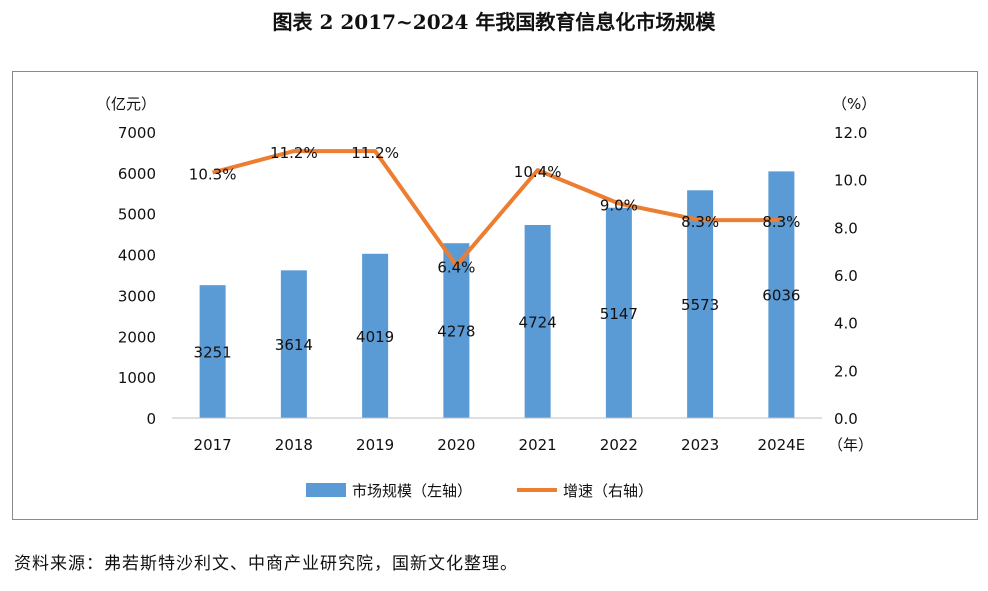  I want to click on x-tick-label: 2020, so click(456, 445).